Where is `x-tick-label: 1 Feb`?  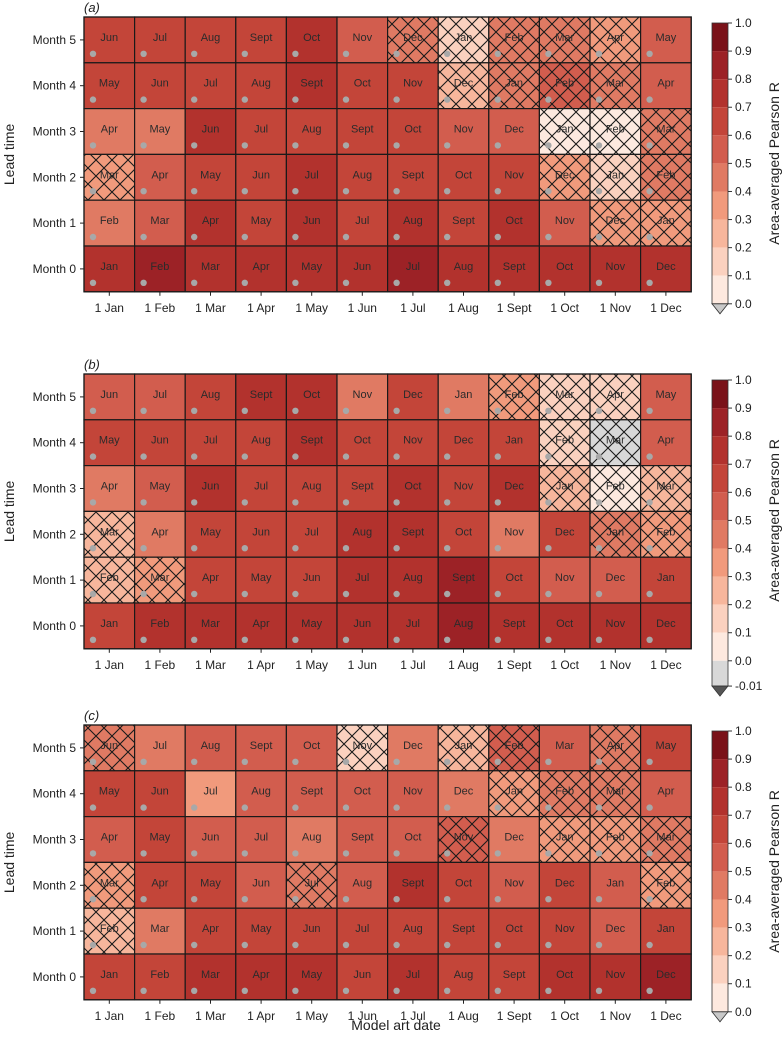
x-tick-label: 1 Feb is located at coordinates (160, 665).